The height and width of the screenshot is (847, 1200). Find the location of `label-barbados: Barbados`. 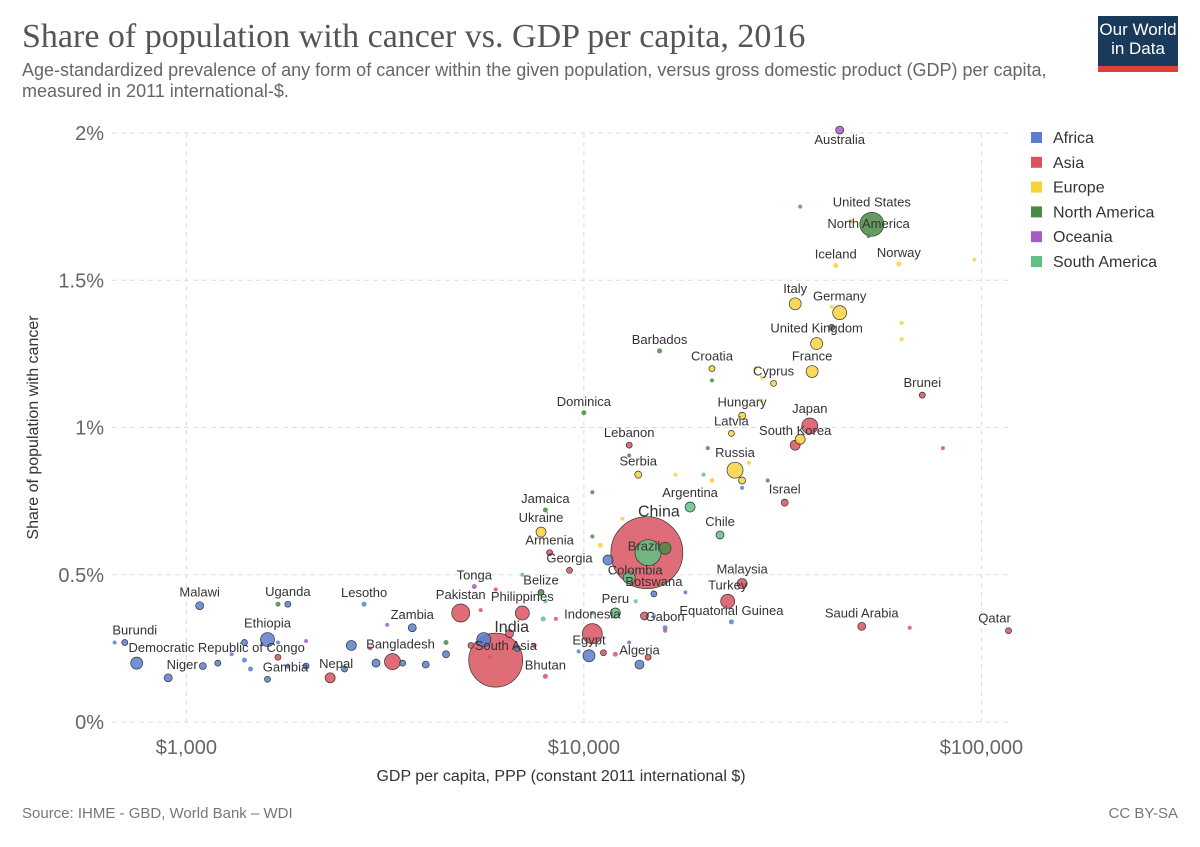

label-barbados: Barbados is located at coordinates (660, 339).